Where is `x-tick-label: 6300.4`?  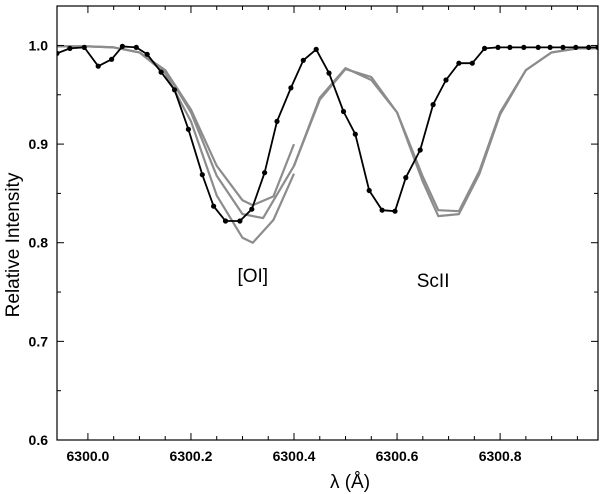 x-tick-label: 6300.4 is located at coordinates (294, 456).